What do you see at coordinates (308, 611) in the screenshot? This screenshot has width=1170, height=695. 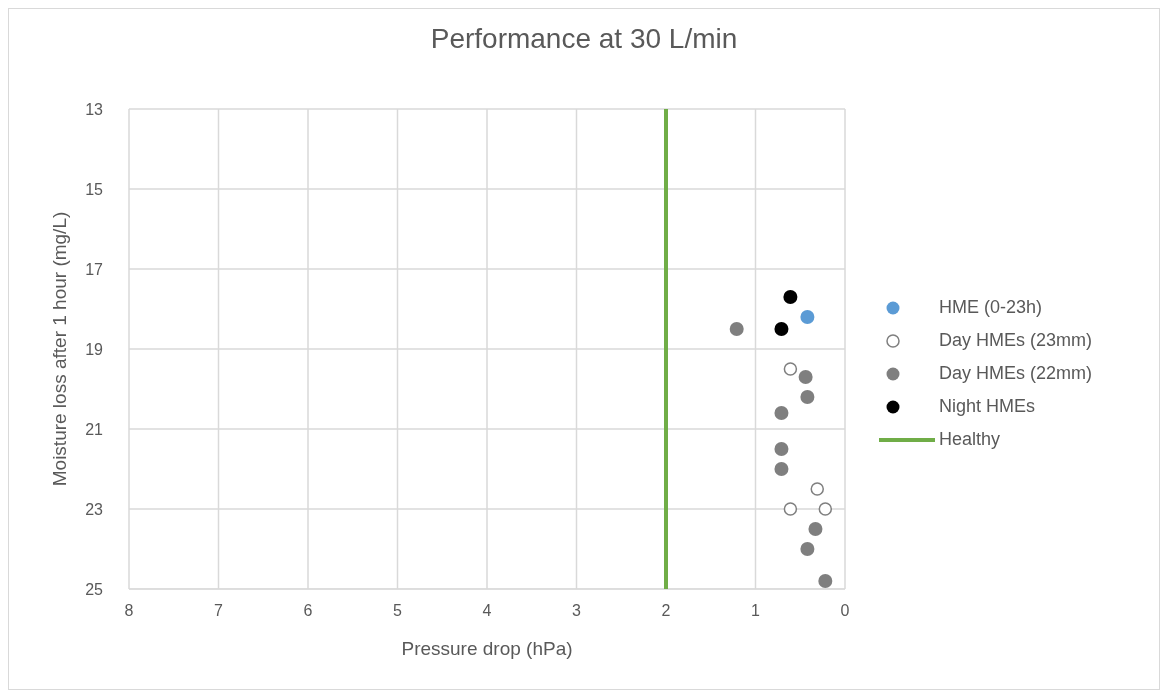 I see `x-tick-label: 6` at bounding box center [308, 611].